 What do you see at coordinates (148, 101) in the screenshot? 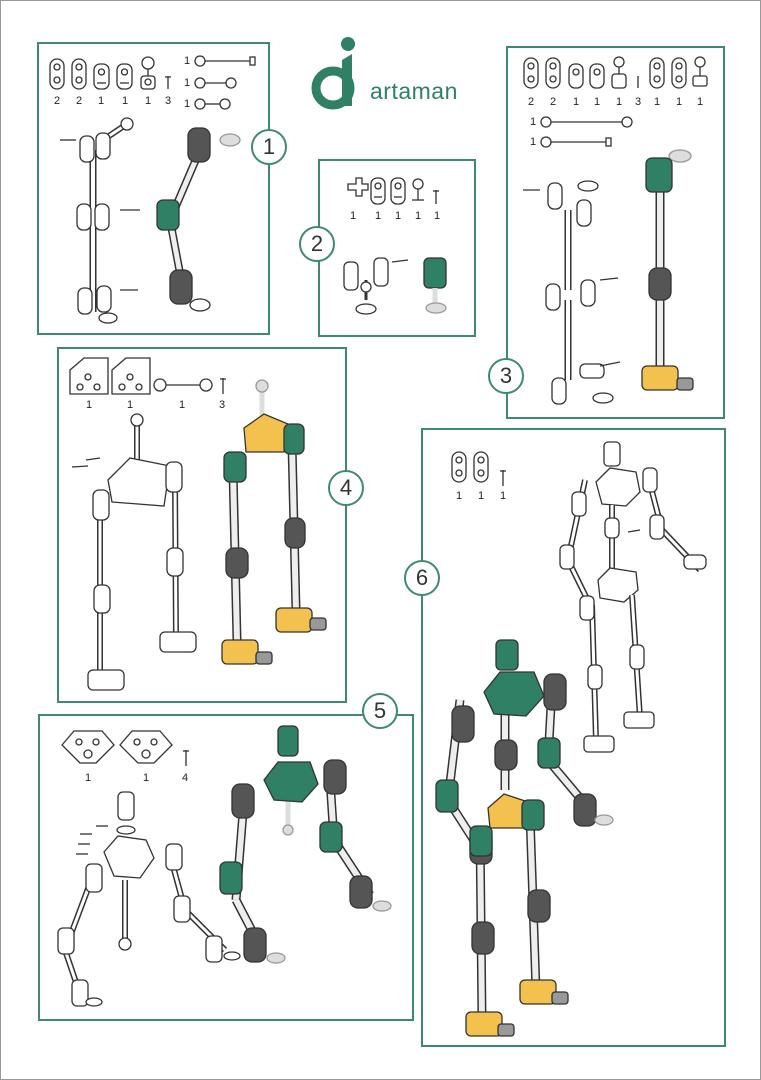
I see `step-1-qty-5: 1` at bounding box center [148, 101].